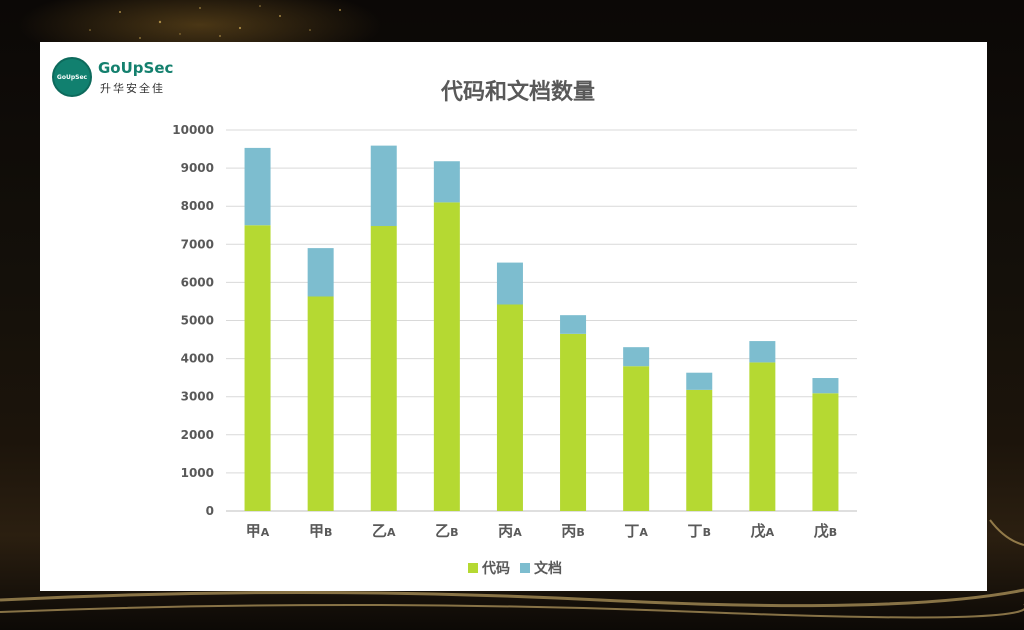 This screenshot has height=630, width=1024. What do you see at coordinates (197, 359) in the screenshot?
I see `y-tick-label: 4000` at bounding box center [197, 359].